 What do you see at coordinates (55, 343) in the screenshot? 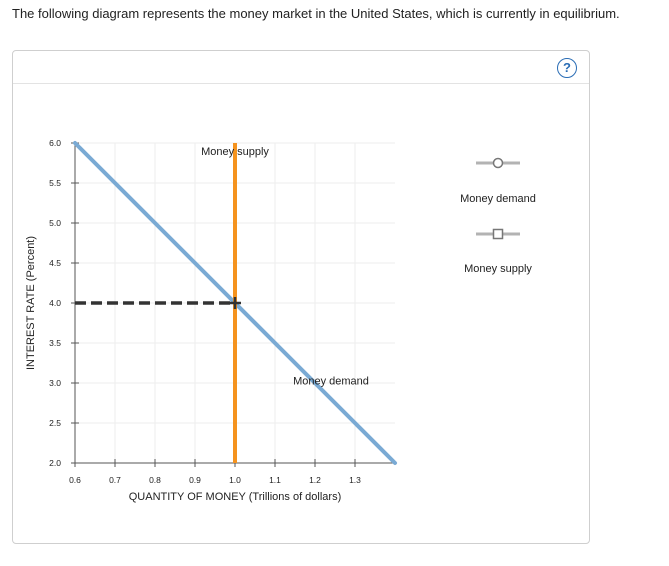
I see `y-tick-label: 3.5` at bounding box center [55, 343].